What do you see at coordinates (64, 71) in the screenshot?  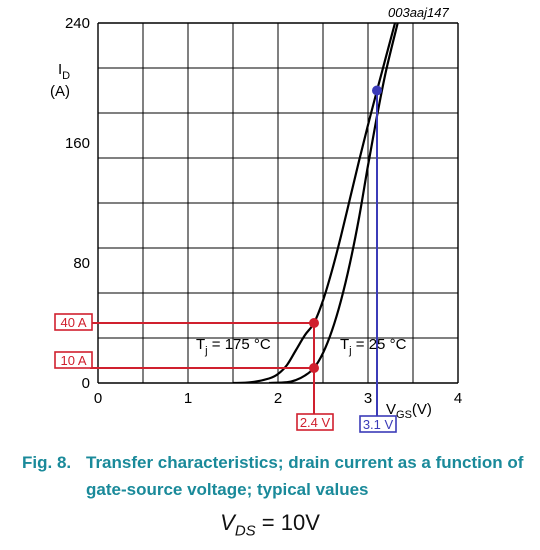 I see `y-axis-label: ID` at bounding box center [64, 71].